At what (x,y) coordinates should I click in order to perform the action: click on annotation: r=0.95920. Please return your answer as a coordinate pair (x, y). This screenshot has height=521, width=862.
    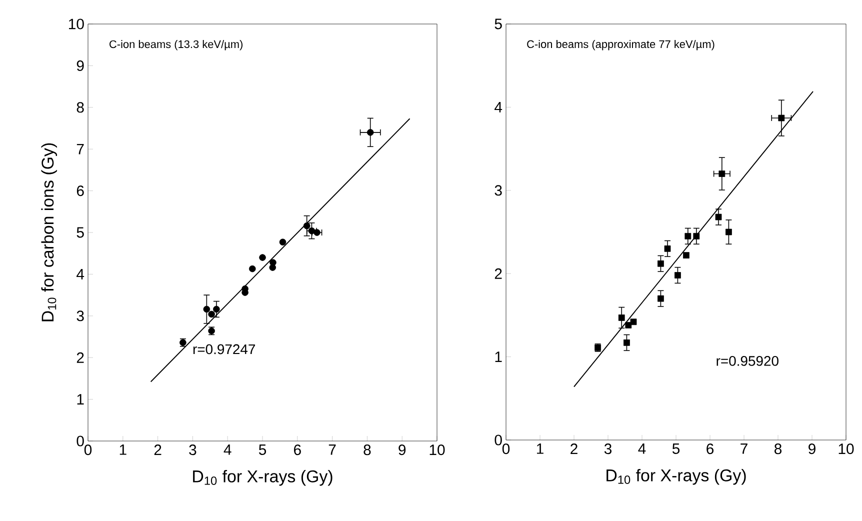
    Looking at the image, I should click on (747, 361).